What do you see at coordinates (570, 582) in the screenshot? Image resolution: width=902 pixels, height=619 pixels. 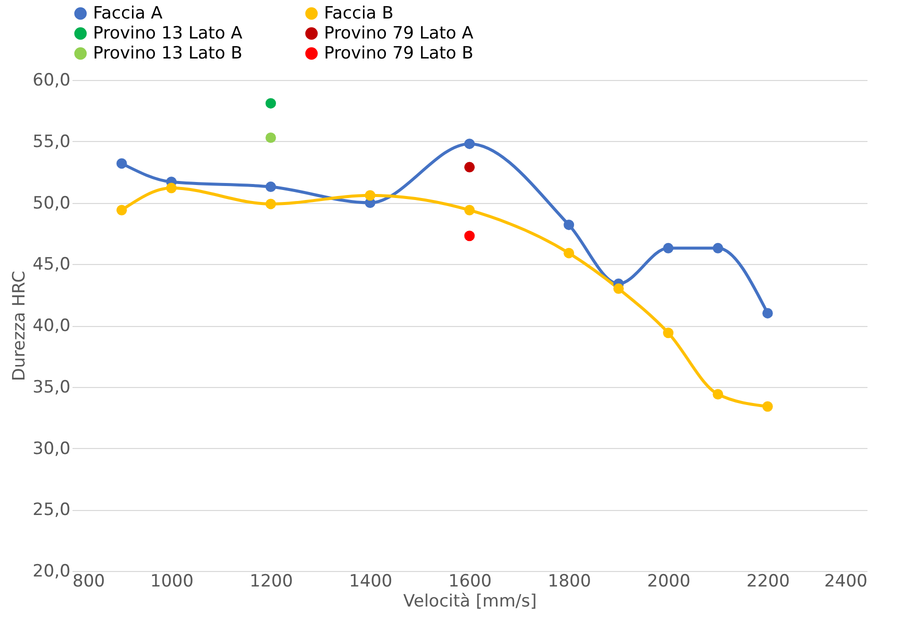 I see `x-tick-label: 1800` at bounding box center [570, 582].